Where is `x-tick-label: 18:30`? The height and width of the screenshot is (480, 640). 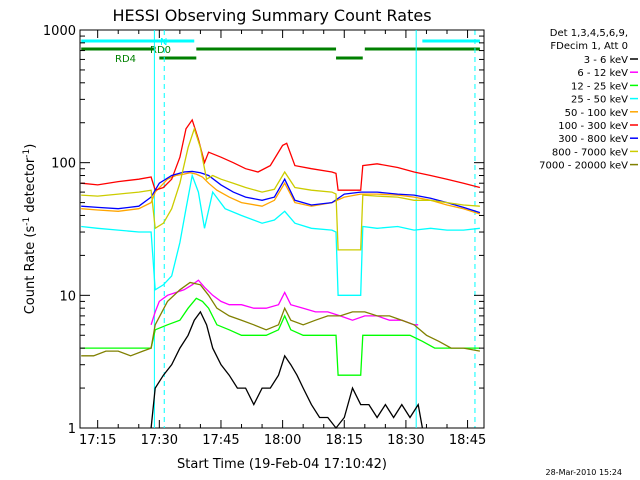
x-tick-label: 18:30 is located at coordinates (405, 440).